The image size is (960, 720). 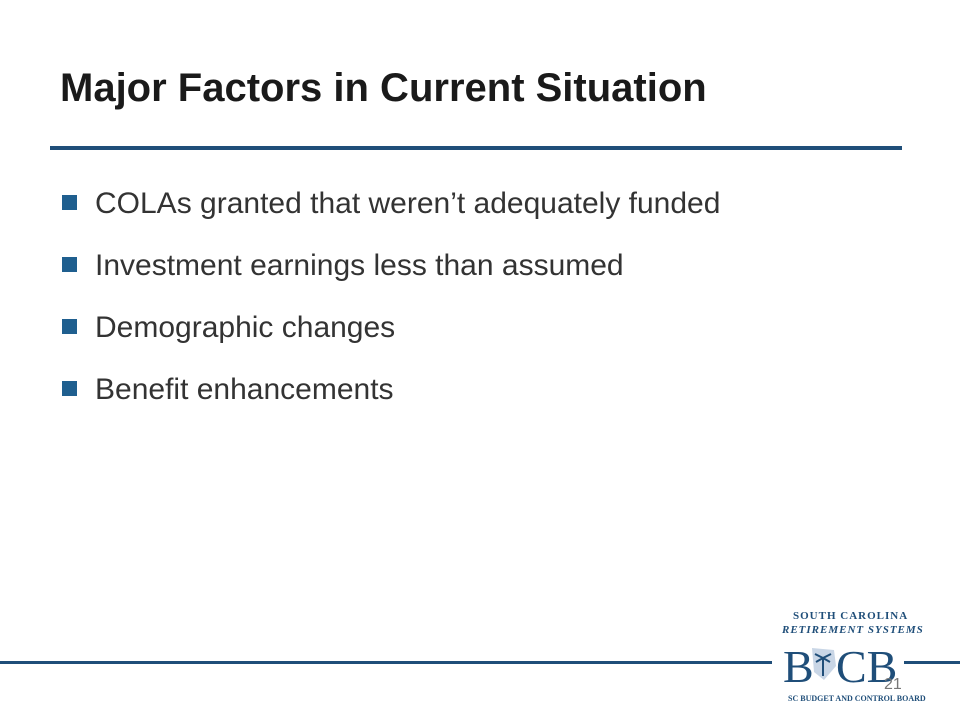 I want to click on logo-bottom-line: SC BUDGET AND CONTROL BOARD, so click(x=857, y=698).